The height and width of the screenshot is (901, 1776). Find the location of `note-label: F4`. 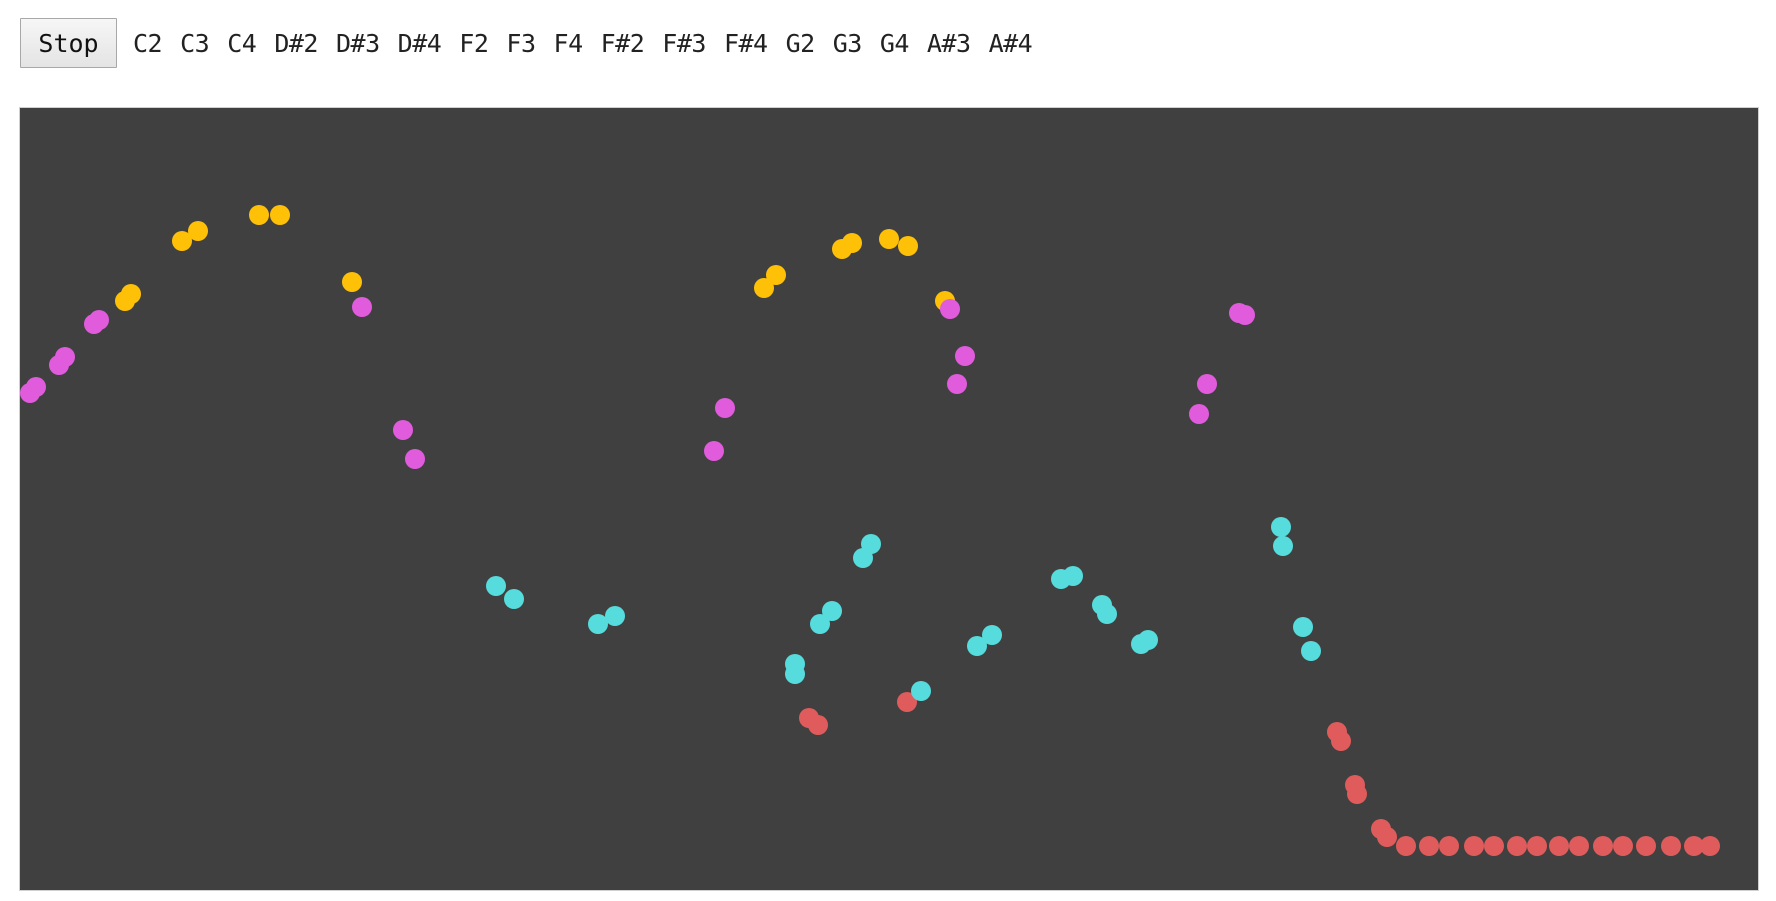

note-label: F4 is located at coordinates (568, 43).